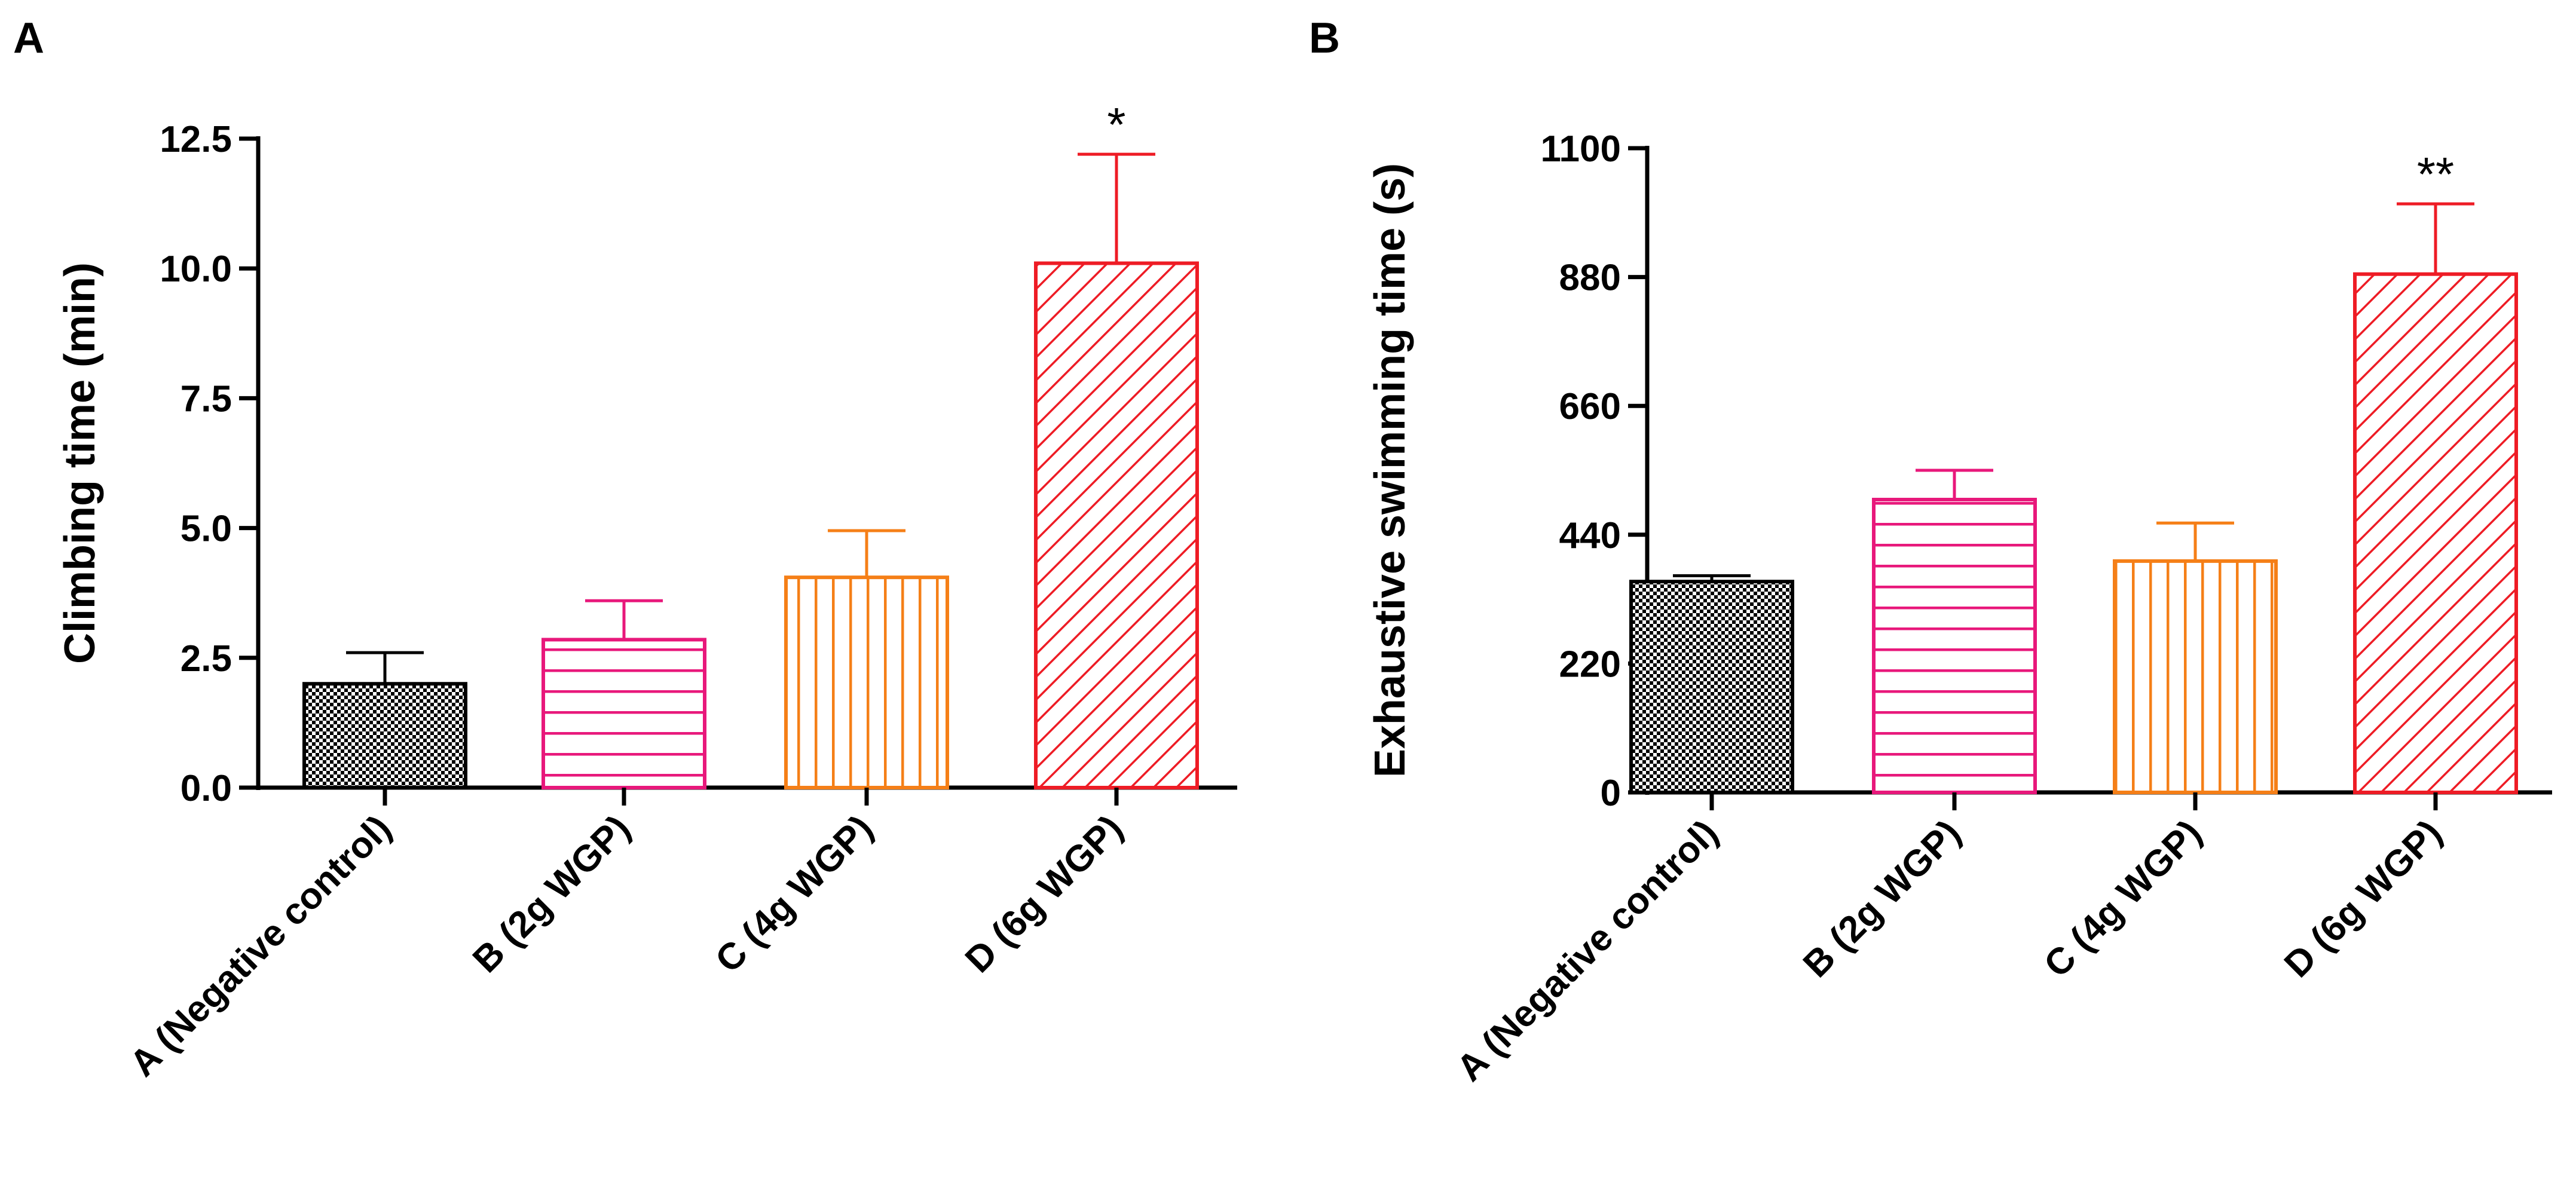 This screenshot has width=2576, height=1191. I want to click on y-axis-title: Climbing time (min), so click(80, 463).